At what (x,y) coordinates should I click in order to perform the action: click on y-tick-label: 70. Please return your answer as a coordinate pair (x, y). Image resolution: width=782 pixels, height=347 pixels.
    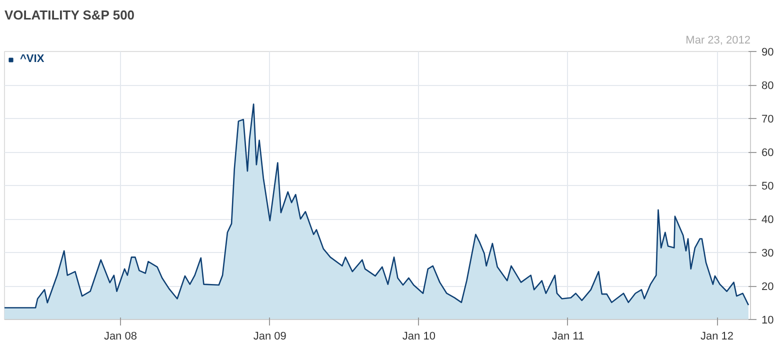
    Looking at the image, I should click on (768, 120).